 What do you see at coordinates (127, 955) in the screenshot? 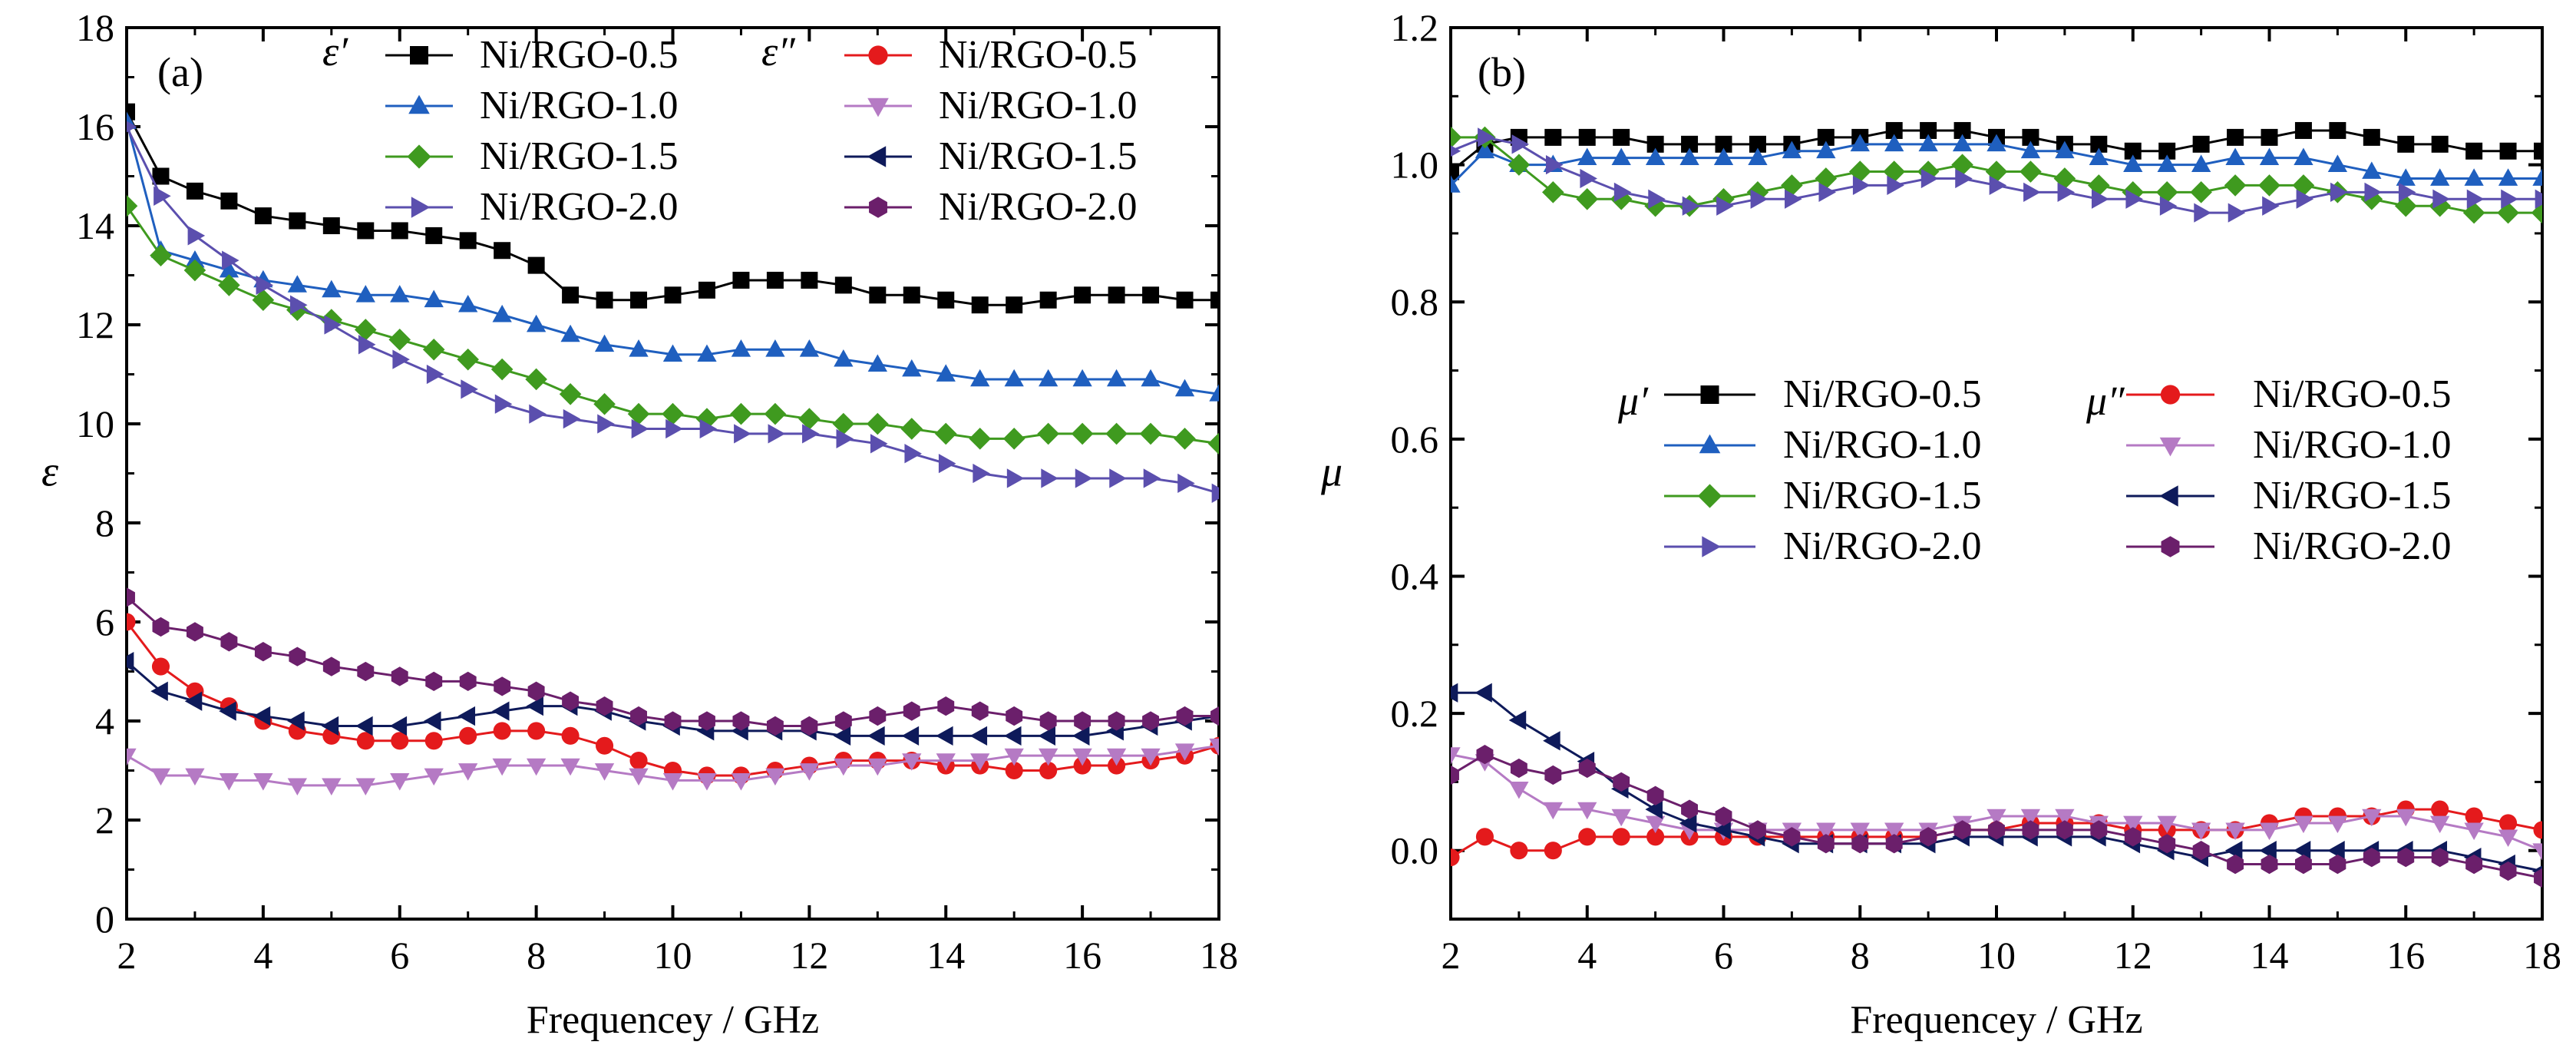
I see `x-tick-label: 2` at bounding box center [127, 955].